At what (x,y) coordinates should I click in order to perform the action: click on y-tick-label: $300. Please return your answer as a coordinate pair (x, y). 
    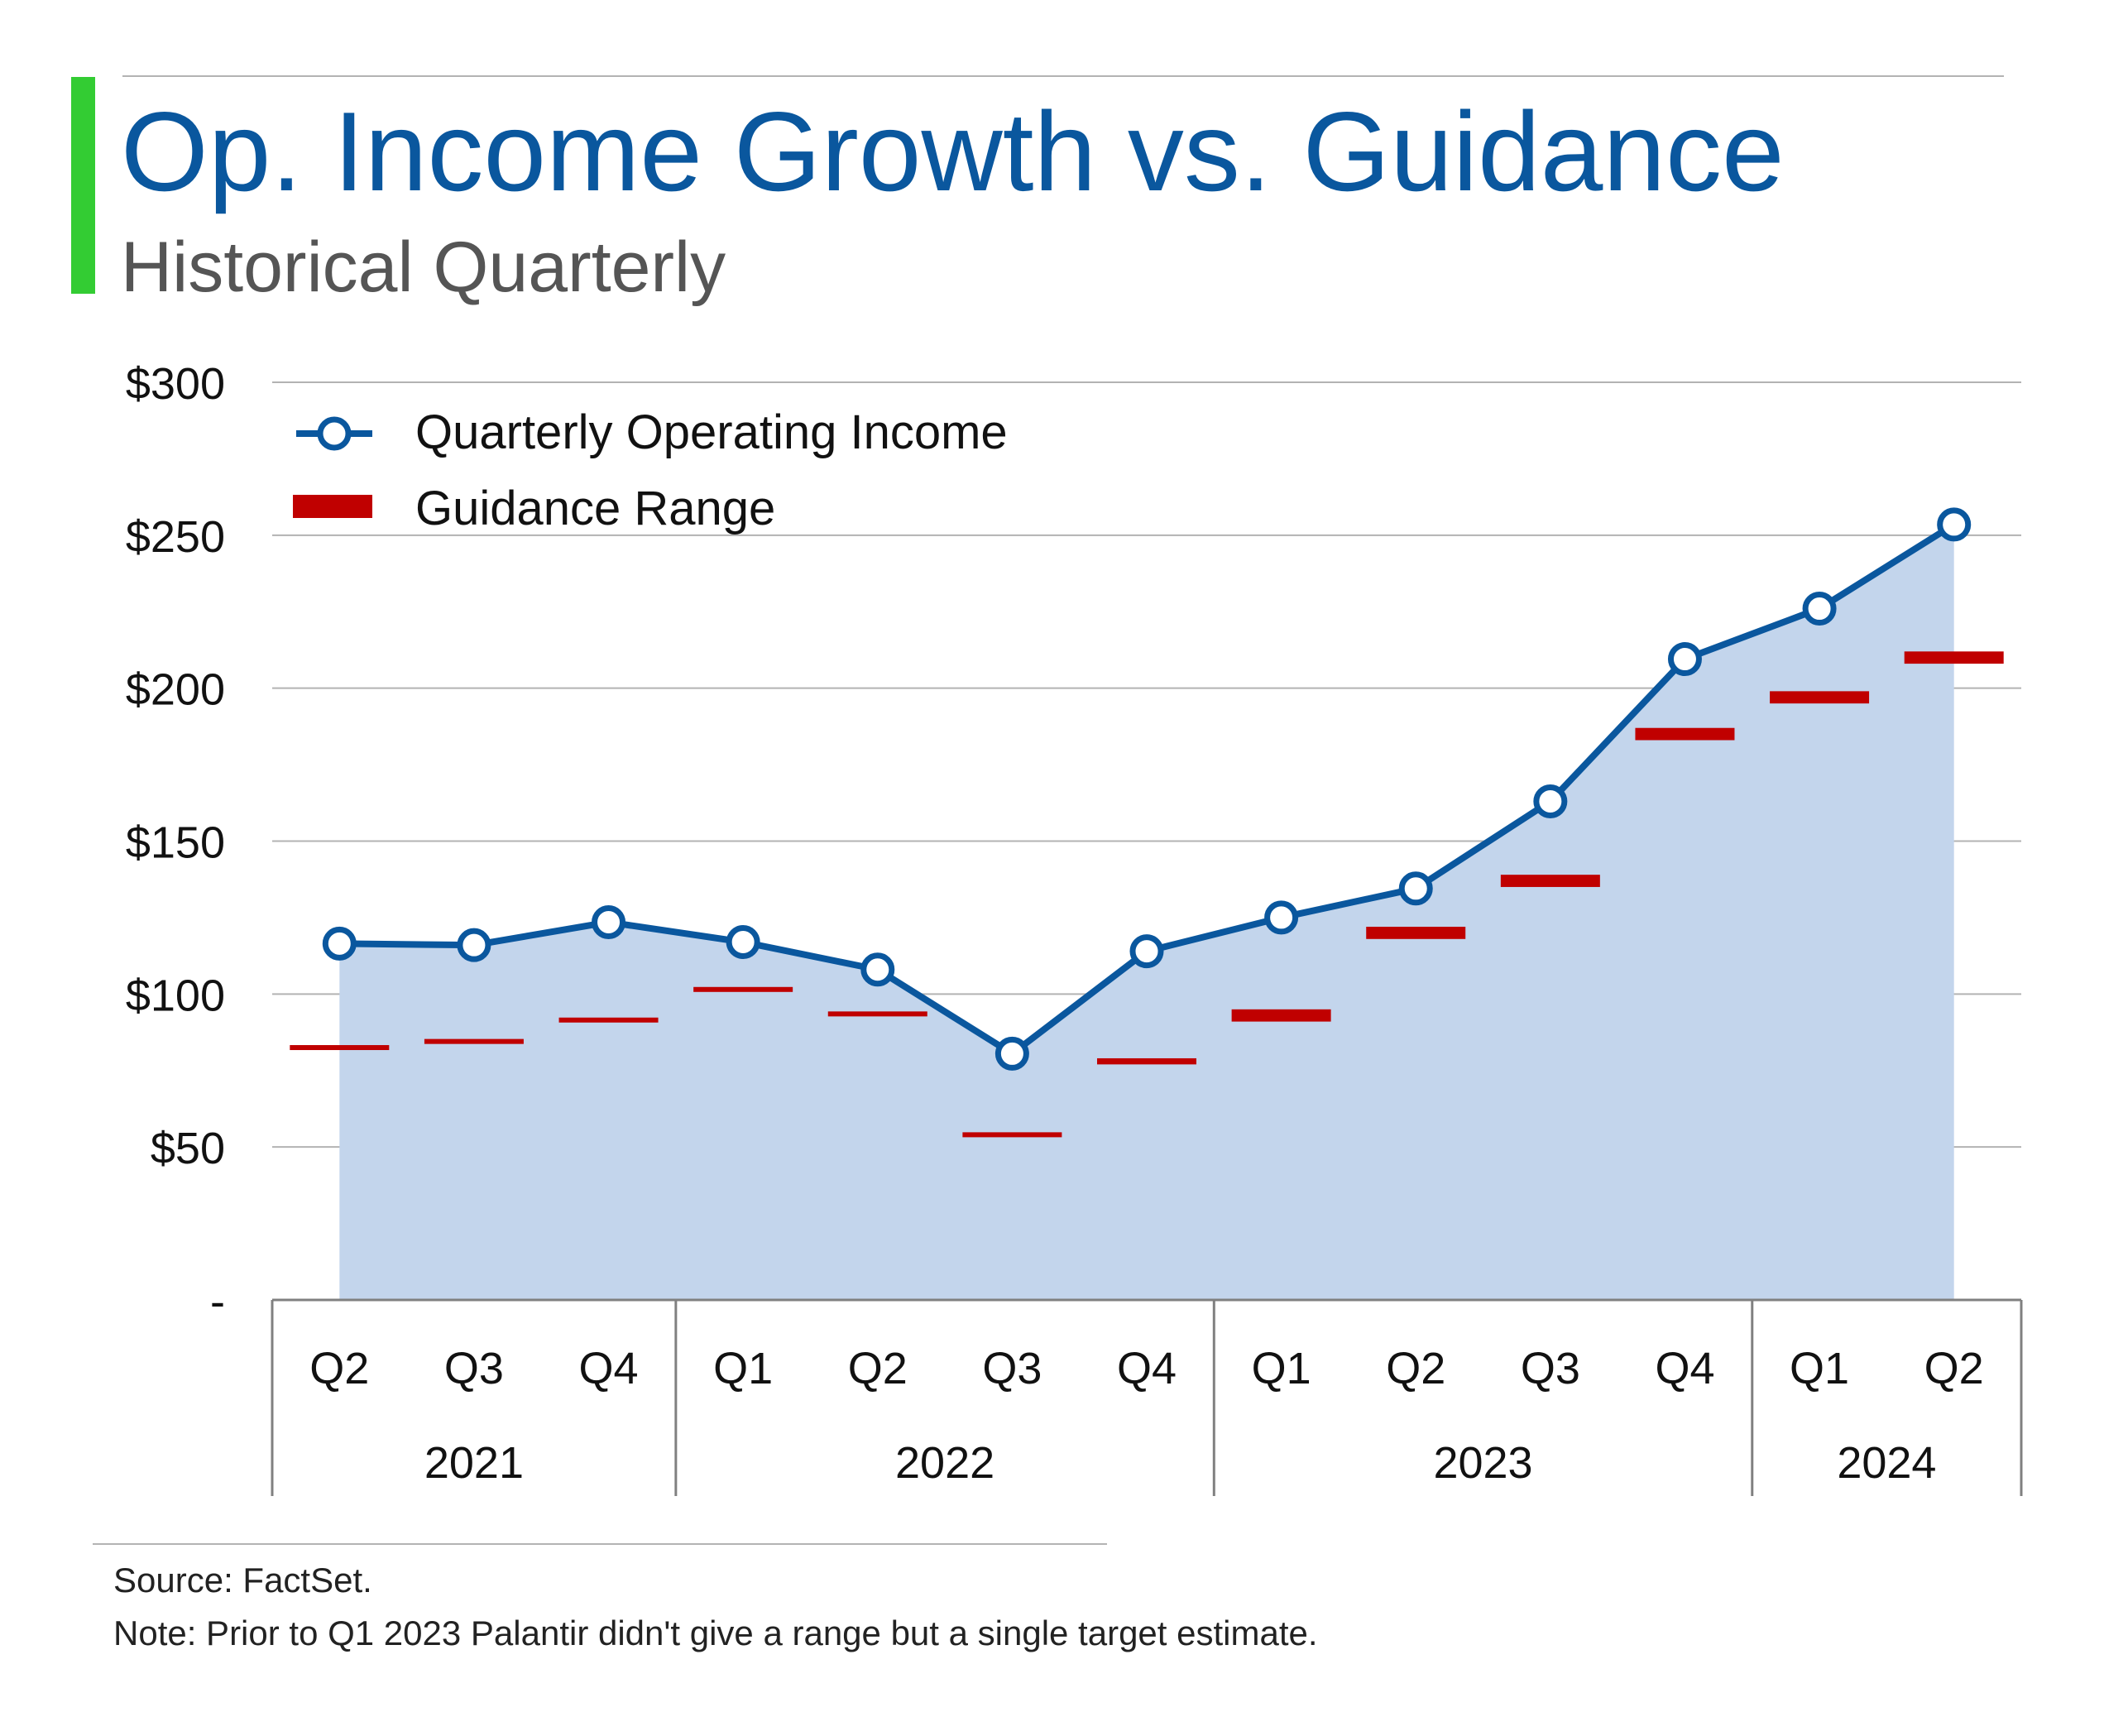
    Looking at the image, I should click on (175, 384).